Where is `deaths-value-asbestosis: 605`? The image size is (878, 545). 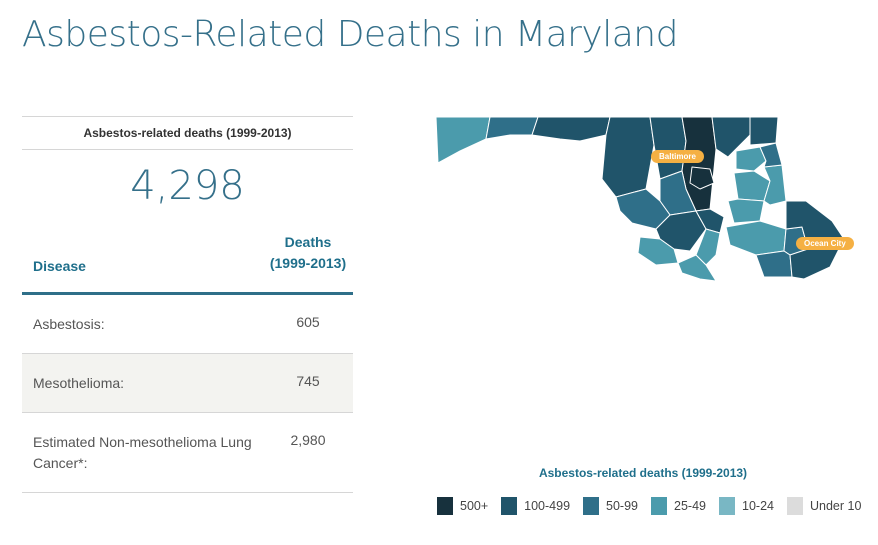 deaths-value-asbestosis: 605 is located at coordinates (308, 323).